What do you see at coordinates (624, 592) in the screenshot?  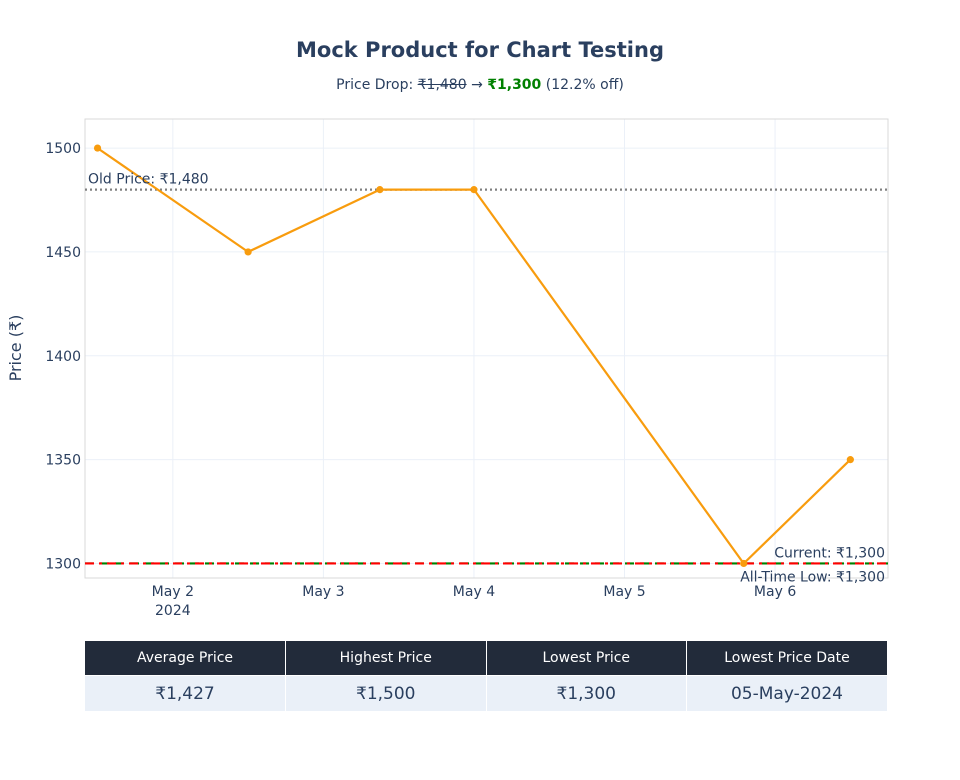 I see `x-tick-label: May 5` at bounding box center [624, 592].